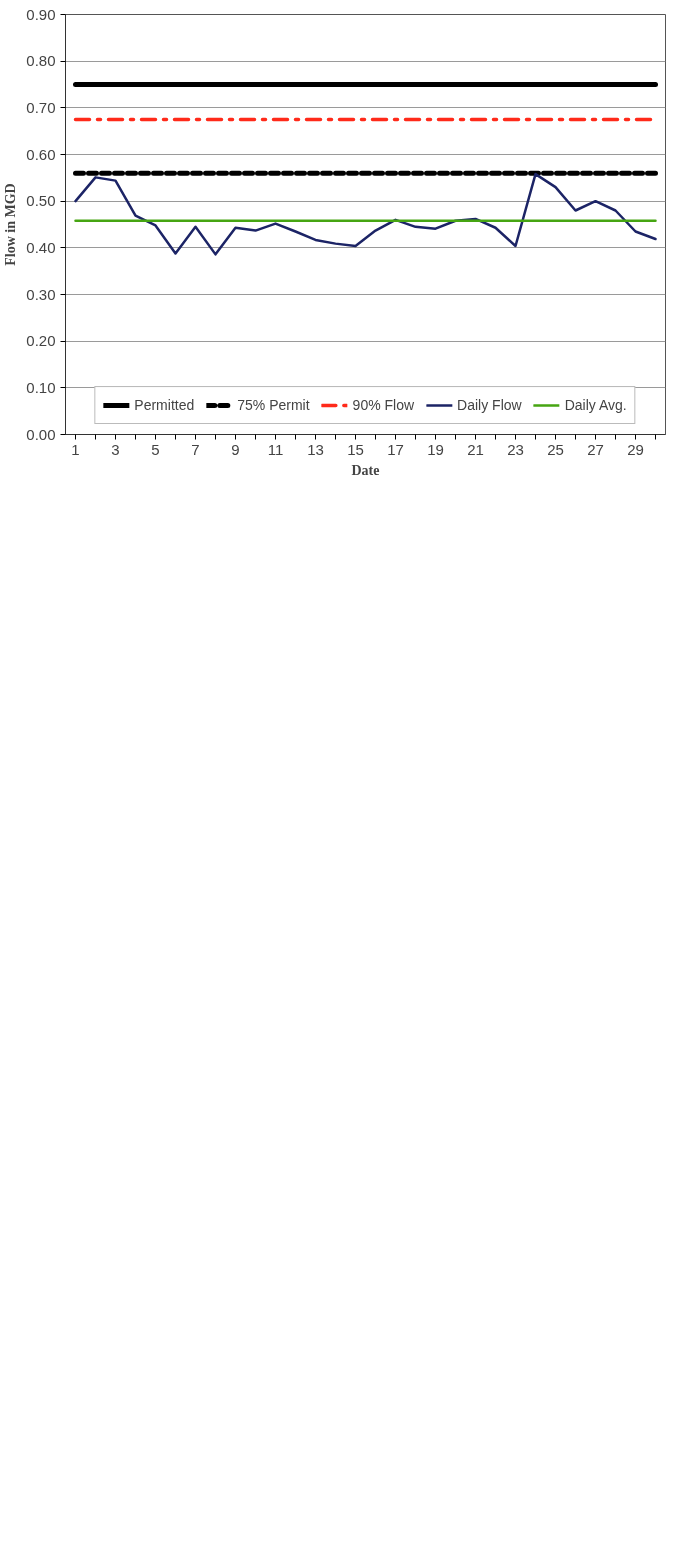 Image resolution: width=695 pixels, height=1554 pixels. Describe the element at coordinates (275, 449) in the screenshot. I see `x-tick-label: 11` at that location.